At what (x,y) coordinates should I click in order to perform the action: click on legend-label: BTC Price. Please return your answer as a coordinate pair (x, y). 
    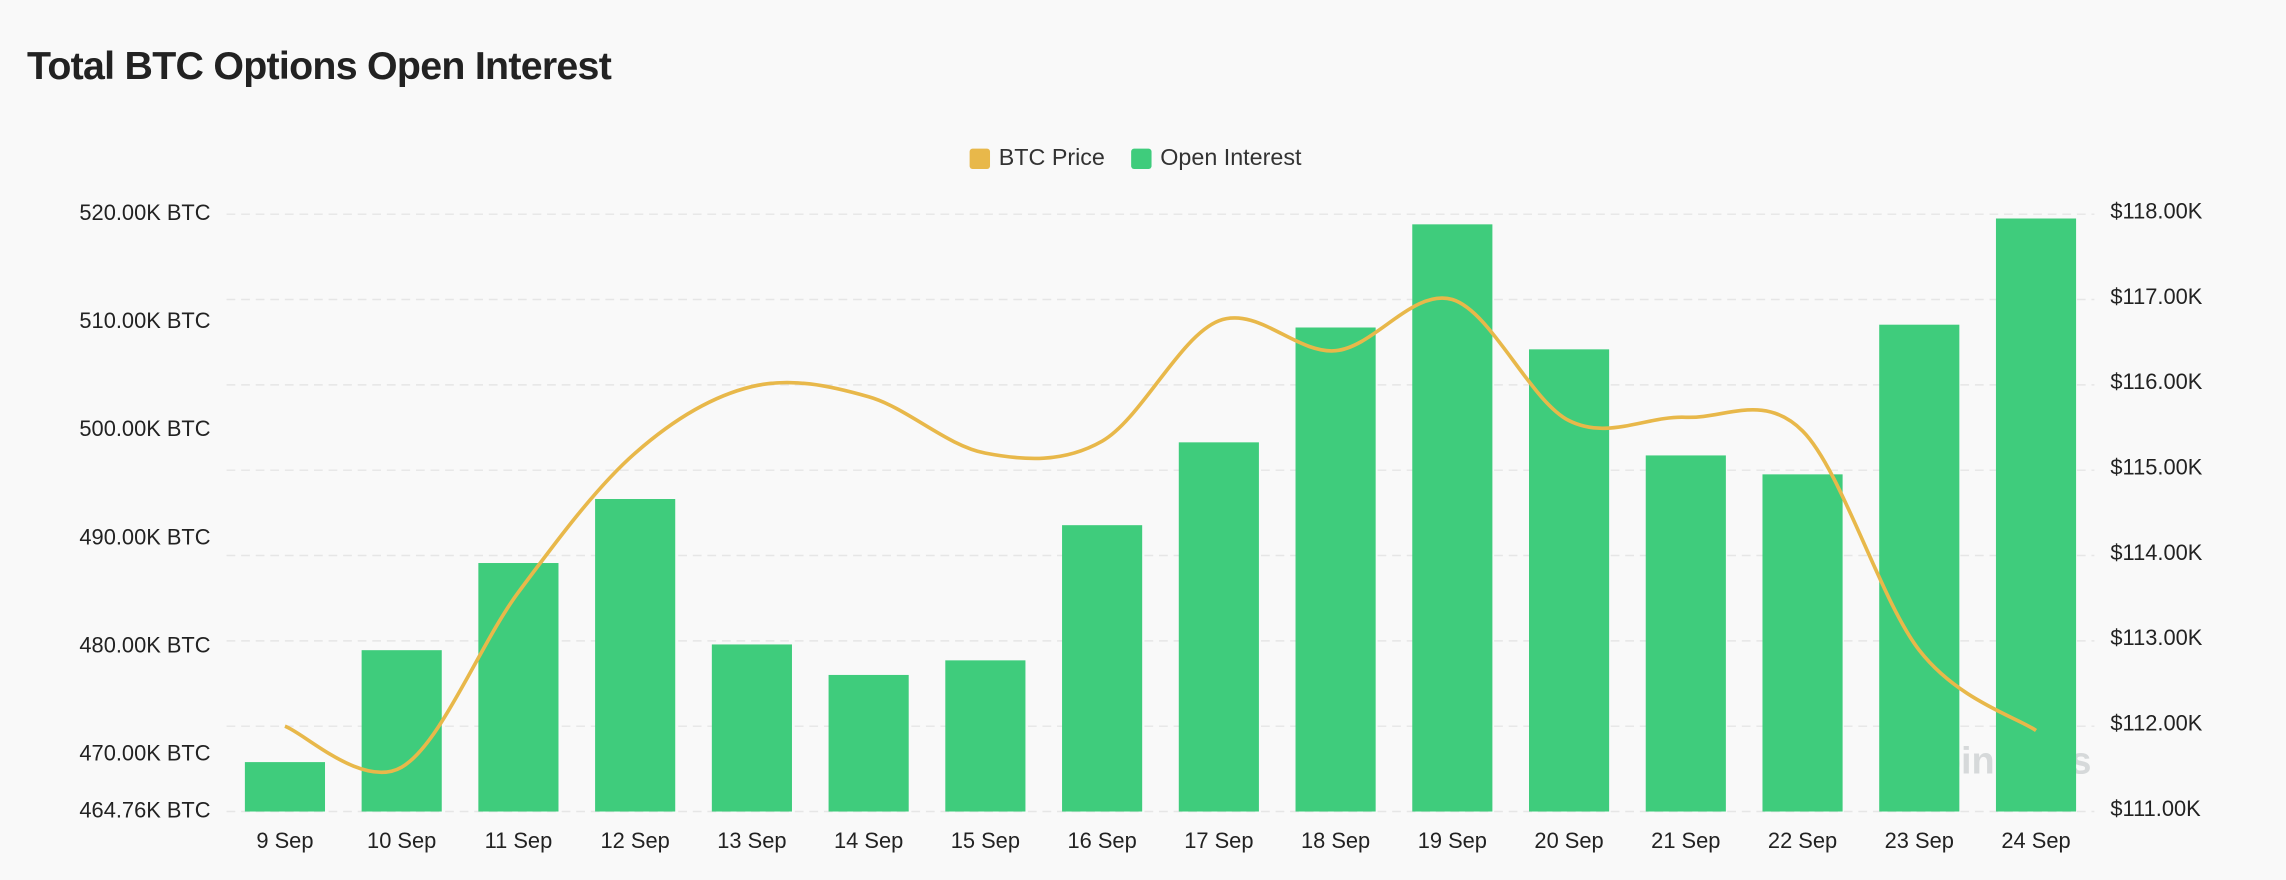
    Looking at the image, I should click on (1052, 157).